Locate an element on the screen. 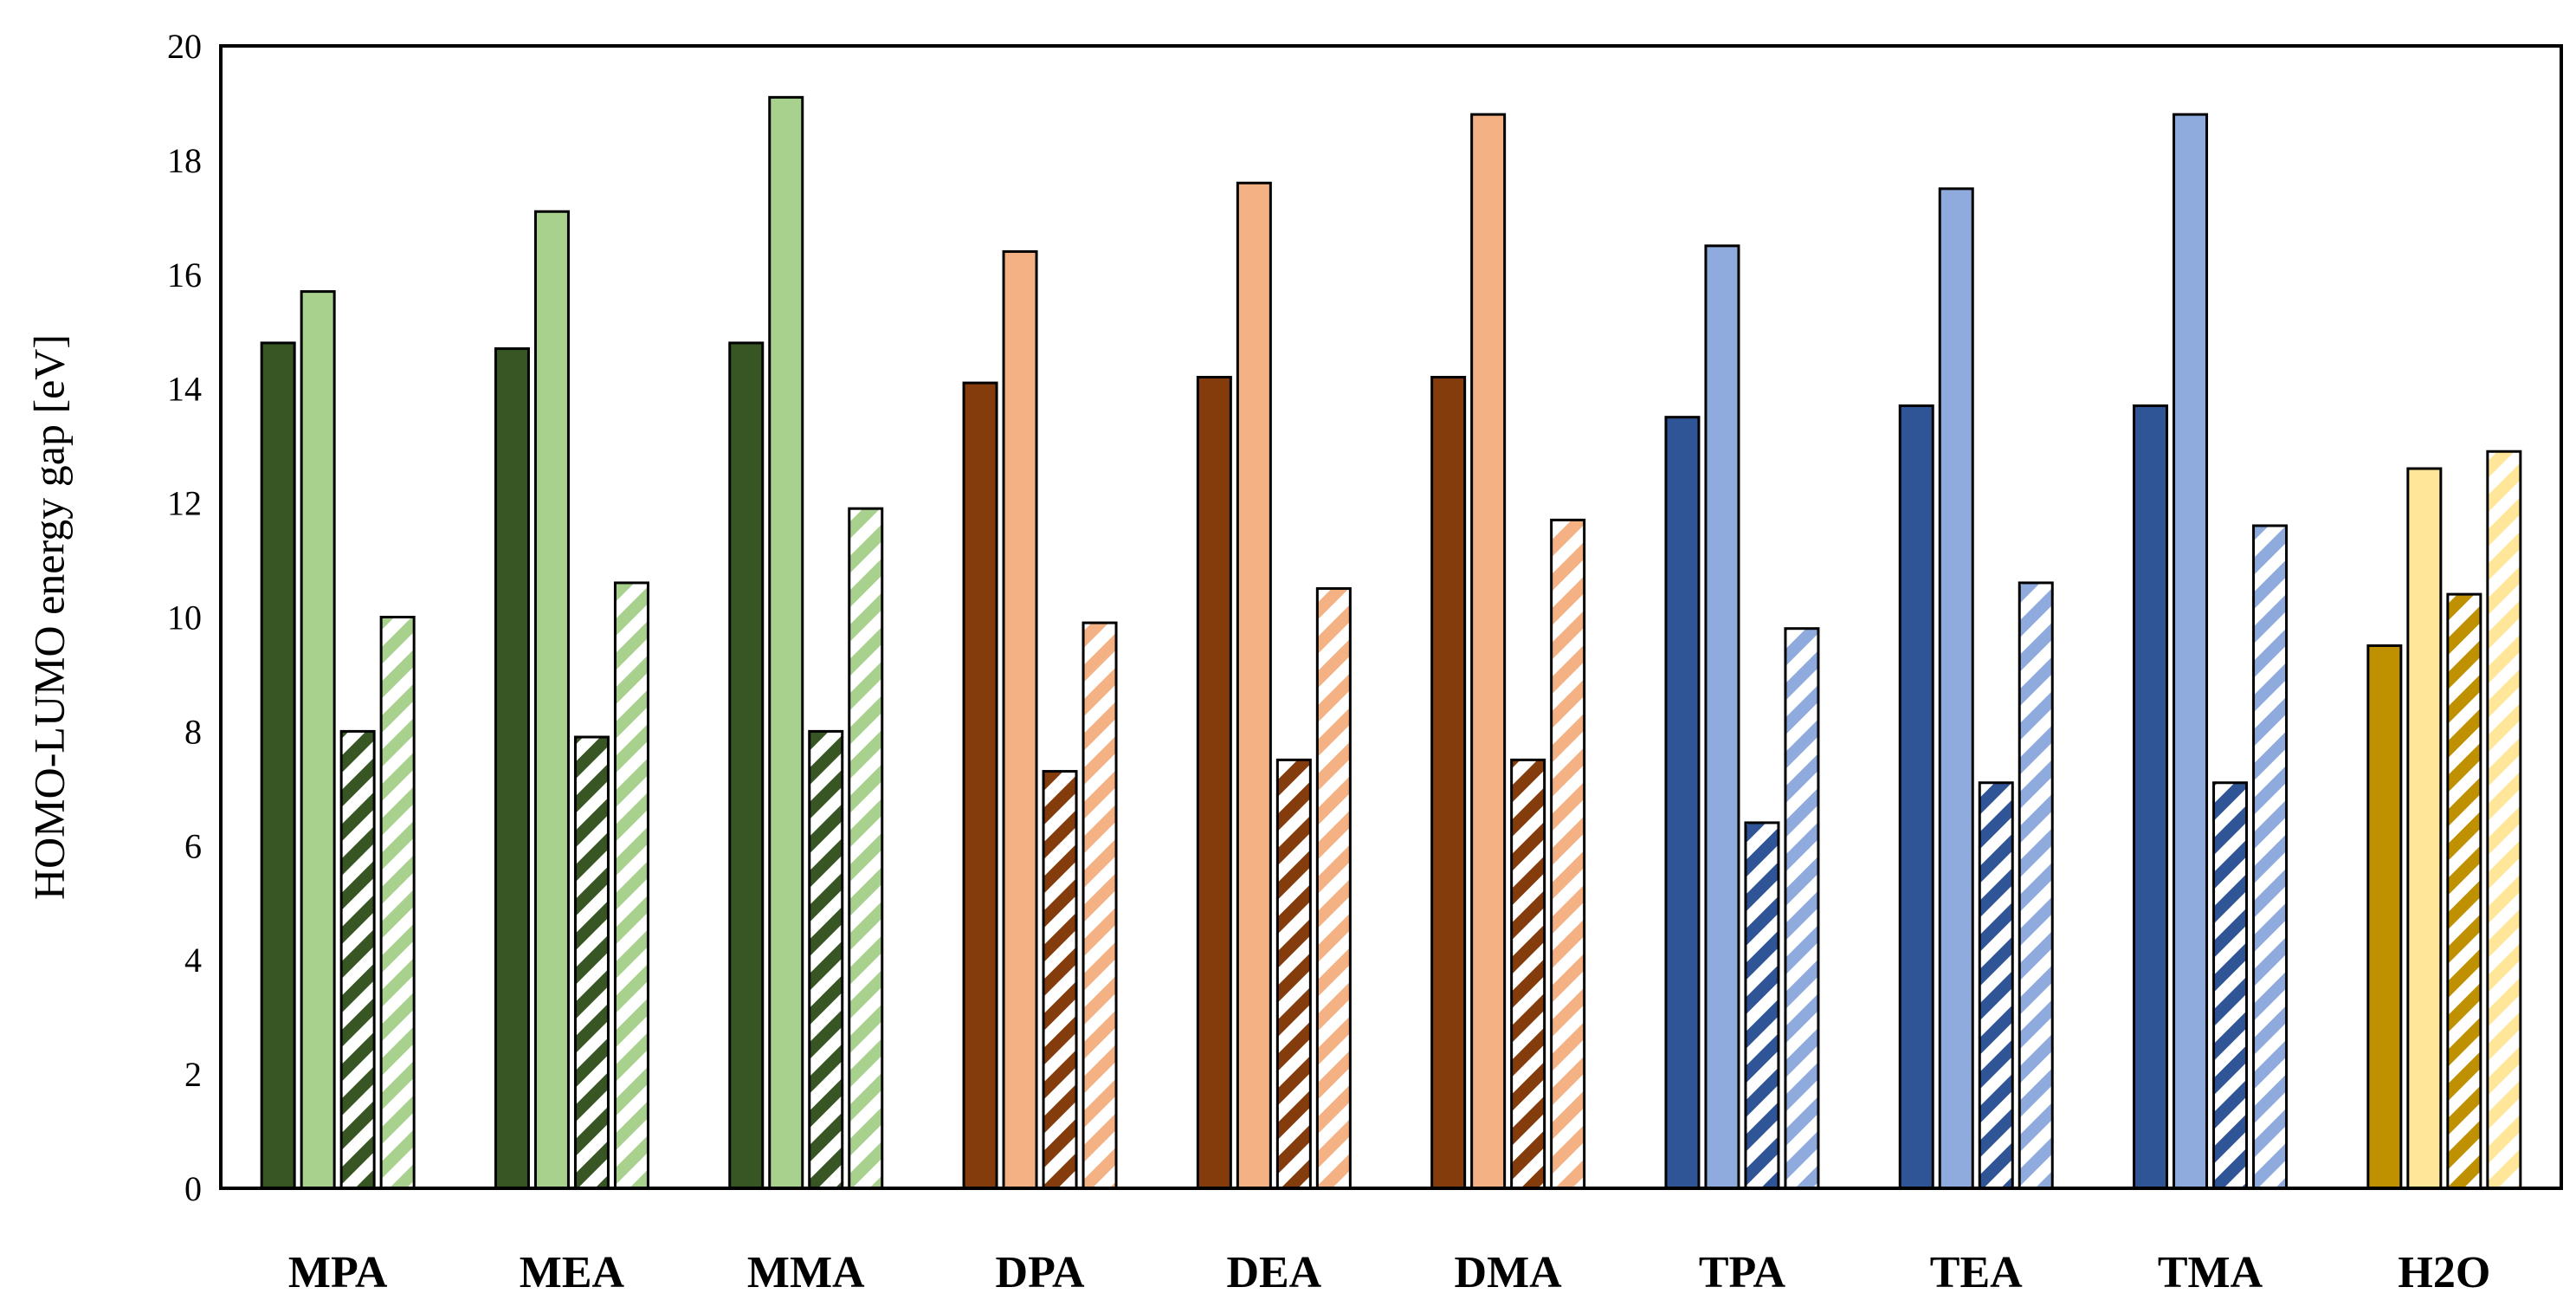  y-tick-label: 20 is located at coordinates (184, 46).